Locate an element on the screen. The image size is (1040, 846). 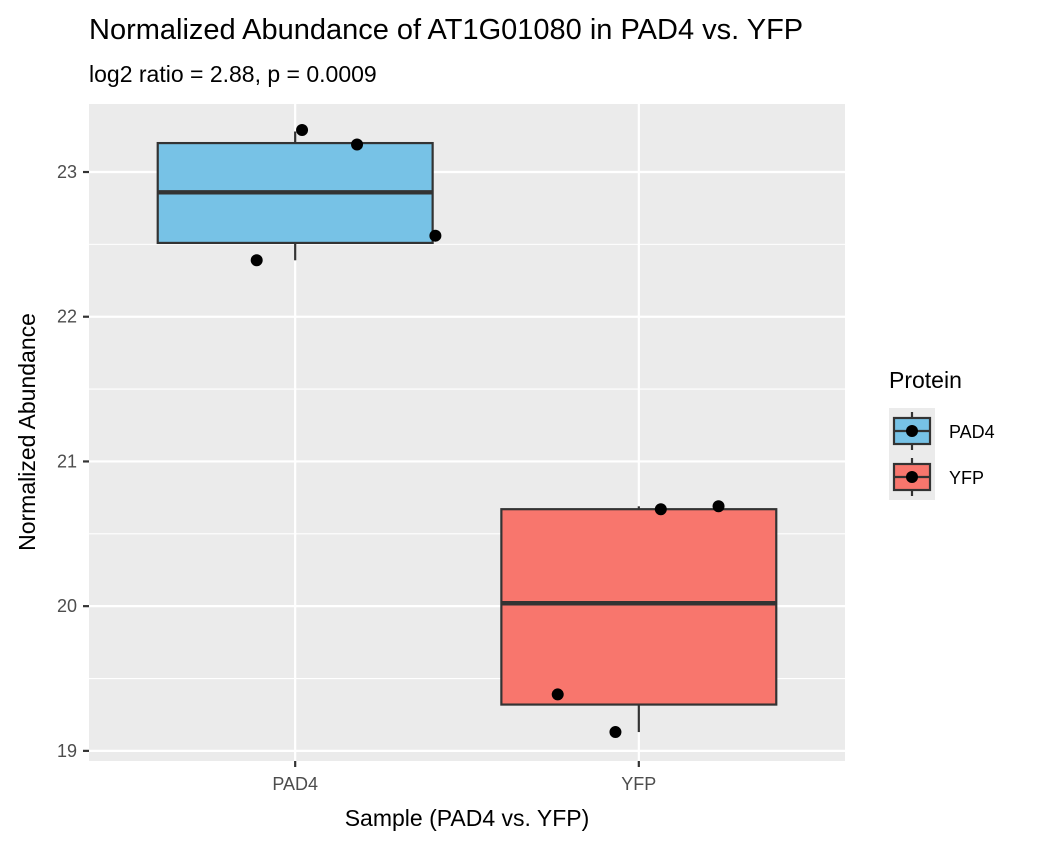
y-axis: 19 20 21 22 23 is located at coordinates (73, 461).